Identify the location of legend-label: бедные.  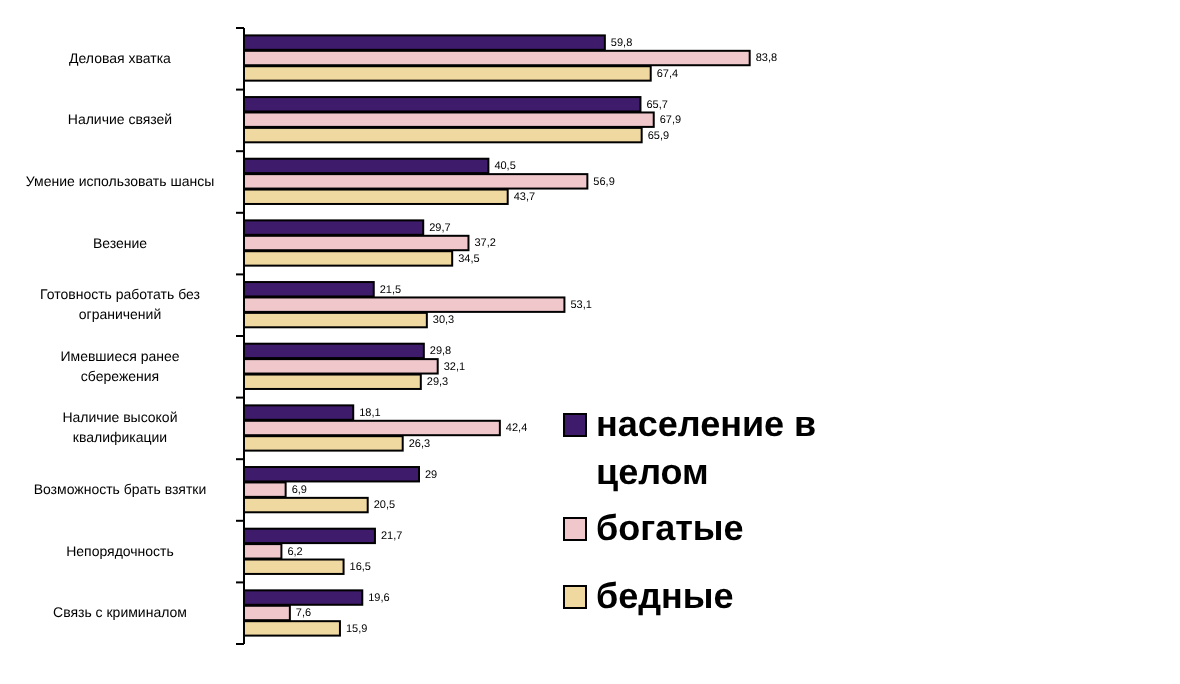
(665, 596).